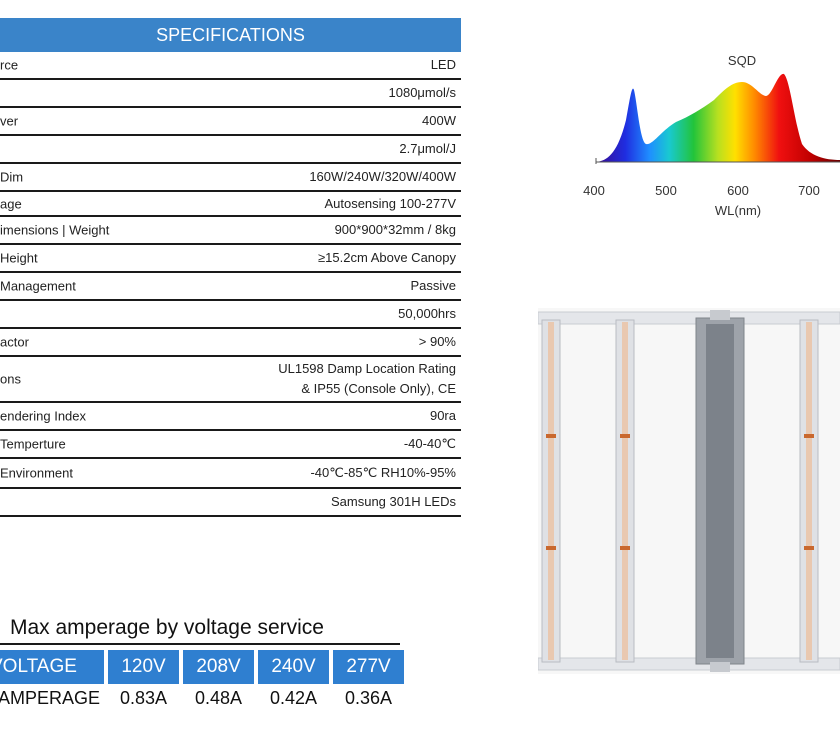 The height and width of the screenshot is (740, 840). Describe the element at coordinates (393, 501) in the screenshot. I see `spec-value: Samsung 301H LEDs` at that location.